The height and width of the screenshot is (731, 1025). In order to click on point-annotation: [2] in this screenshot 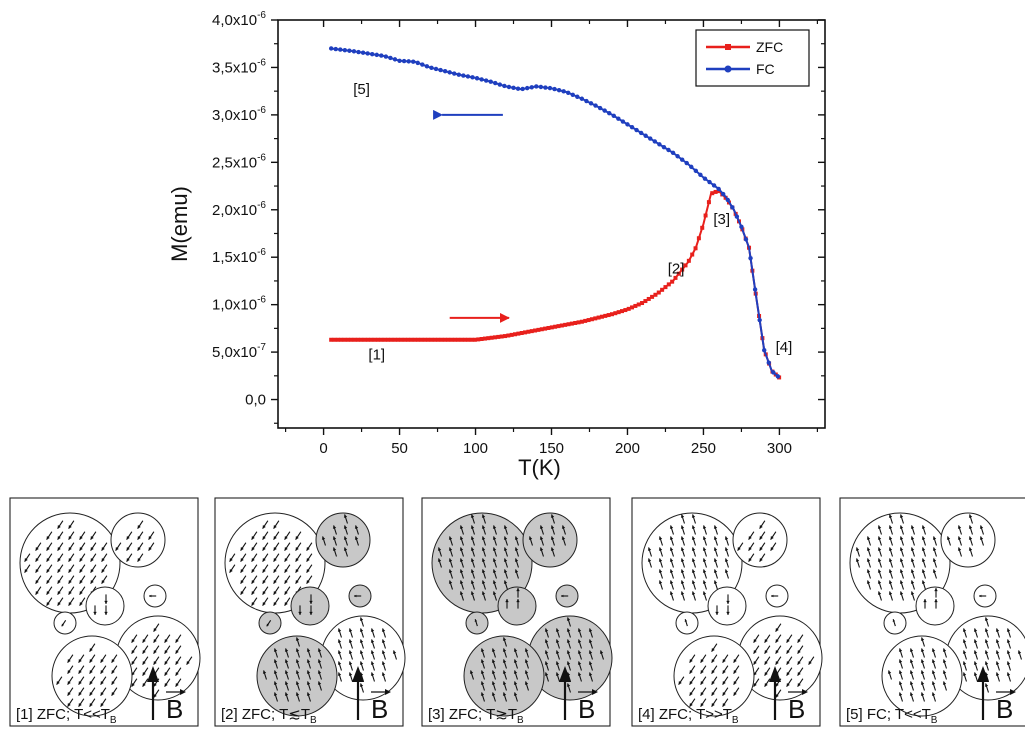, I will do `click(676, 268)`.